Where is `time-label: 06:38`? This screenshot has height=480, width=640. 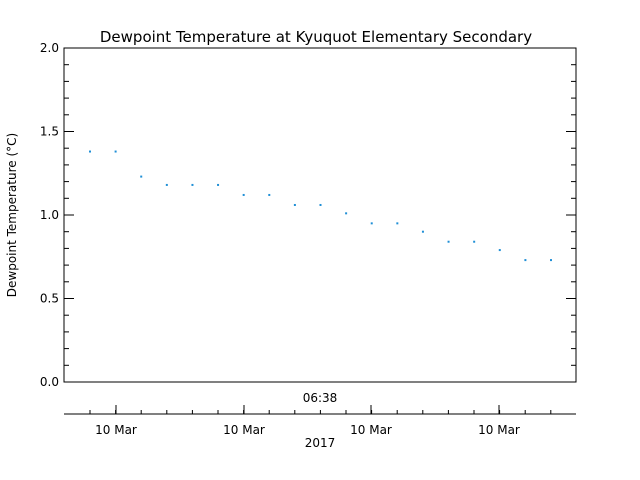 time-label: 06:38 is located at coordinates (320, 398).